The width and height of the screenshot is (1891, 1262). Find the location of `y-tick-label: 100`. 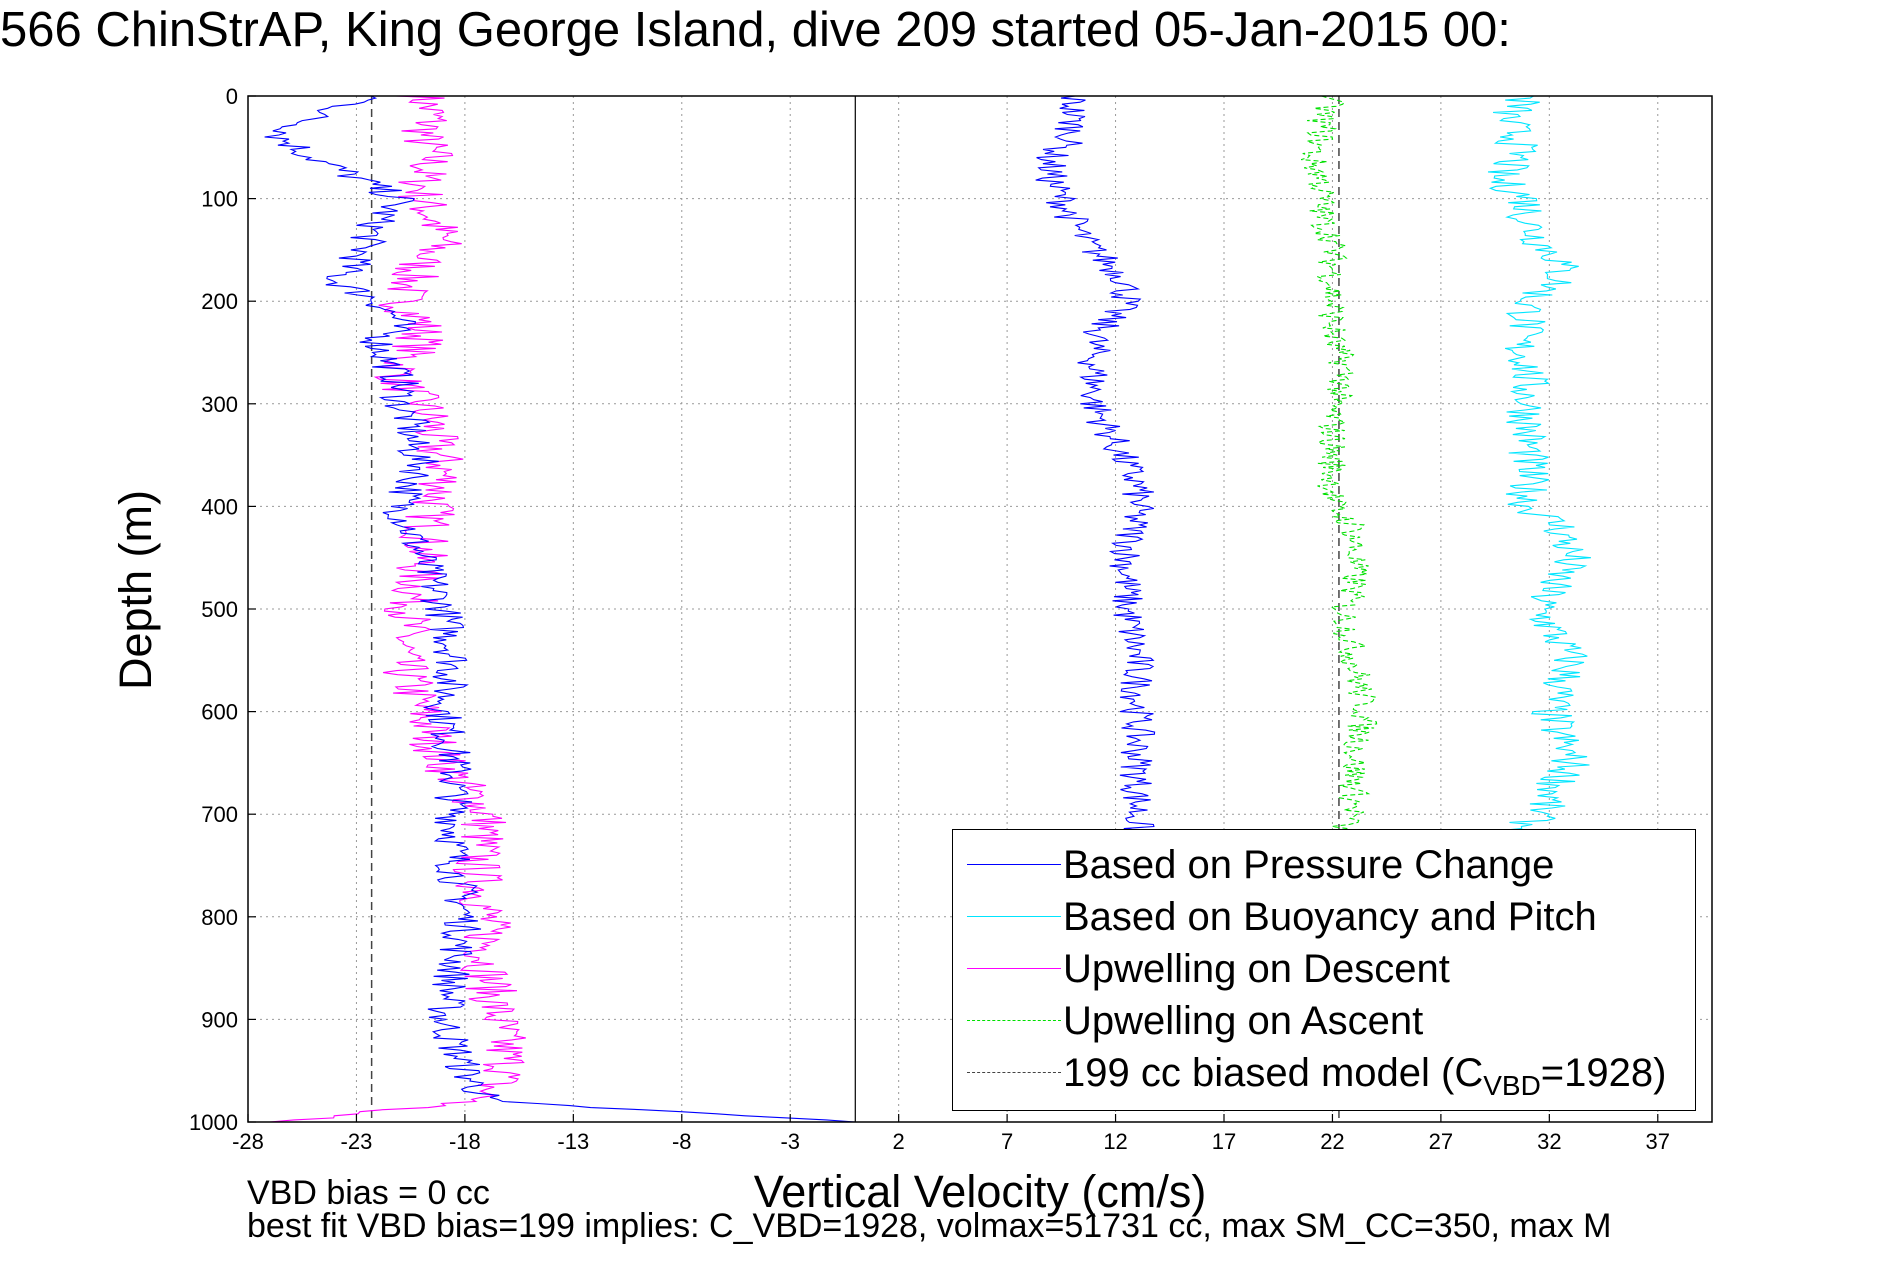

y-tick-label: 100 is located at coordinates (219, 199).